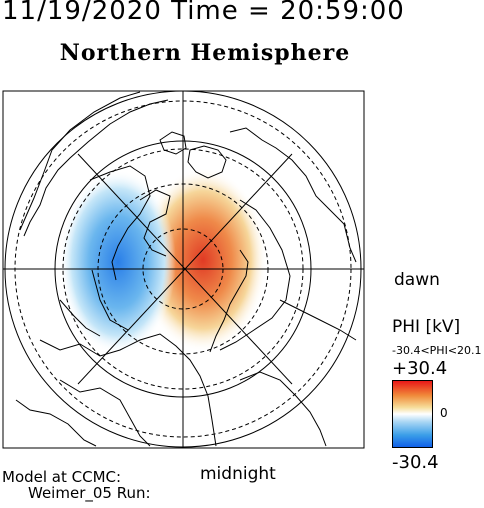  What do you see at coordinates (62, 477) in the screenshot?
I see `model-label: Model at CCMC:` at bounding box center [62, 477].